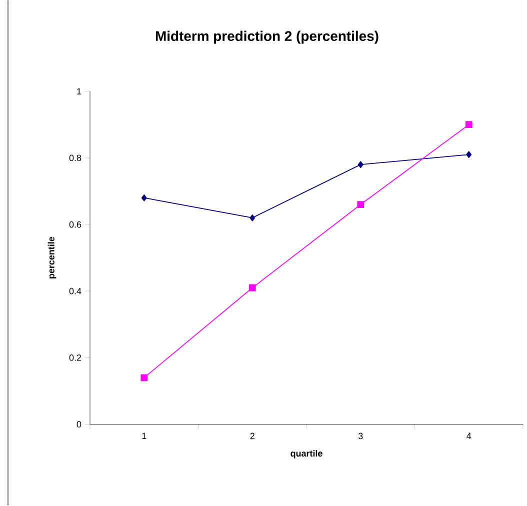 Image resolution: width=527 pixels, height=506 pixels. What do you see at coordinates (306, 454) in the screenshot?
I see `x-axis-title: quartile` at bounding box center [306, 454].